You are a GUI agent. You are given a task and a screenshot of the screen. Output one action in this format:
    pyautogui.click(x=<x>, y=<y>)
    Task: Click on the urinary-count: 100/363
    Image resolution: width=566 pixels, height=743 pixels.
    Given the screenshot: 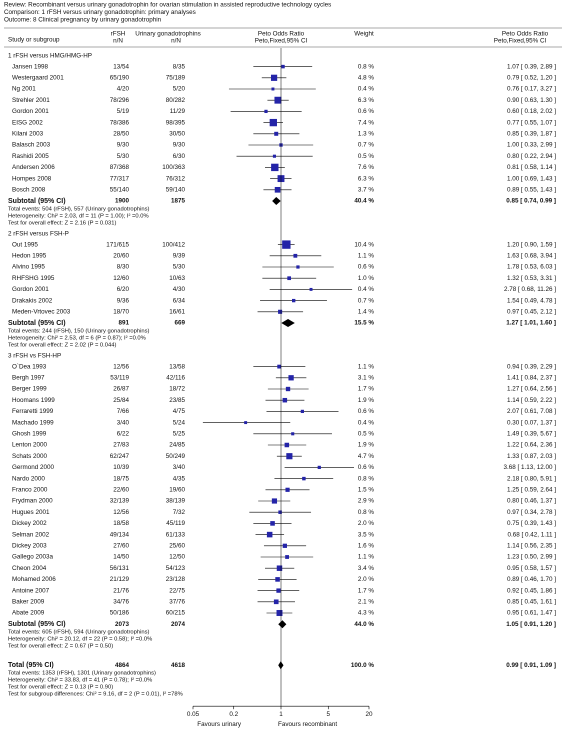 What is the action you would take?
    pyautogui.click(x=173, y=167)
    